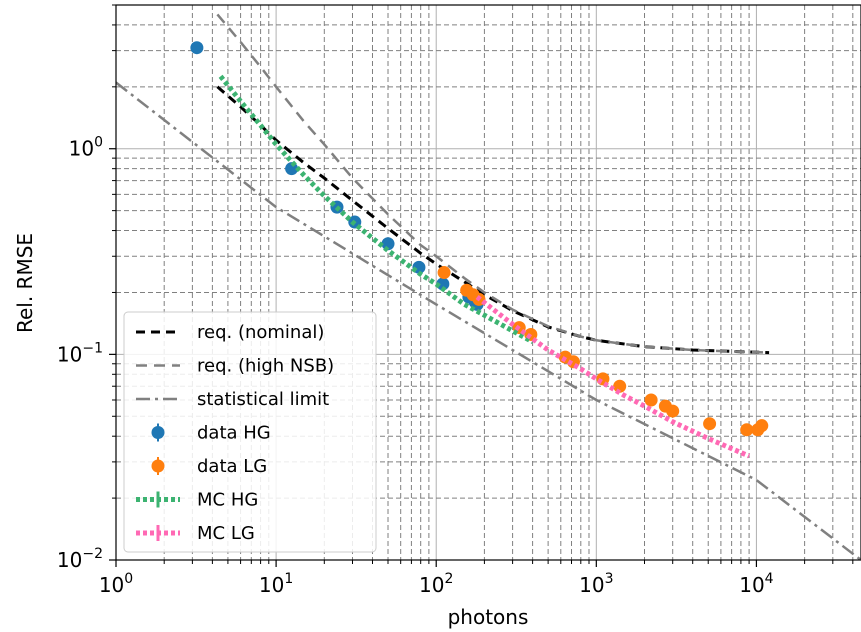 This screenshot has width=861, height=632. What do you see at coordinates (80, 353) in the screenshot?
I see `y-tick-label: 10⁻¹` at bounding box center [80, 353].